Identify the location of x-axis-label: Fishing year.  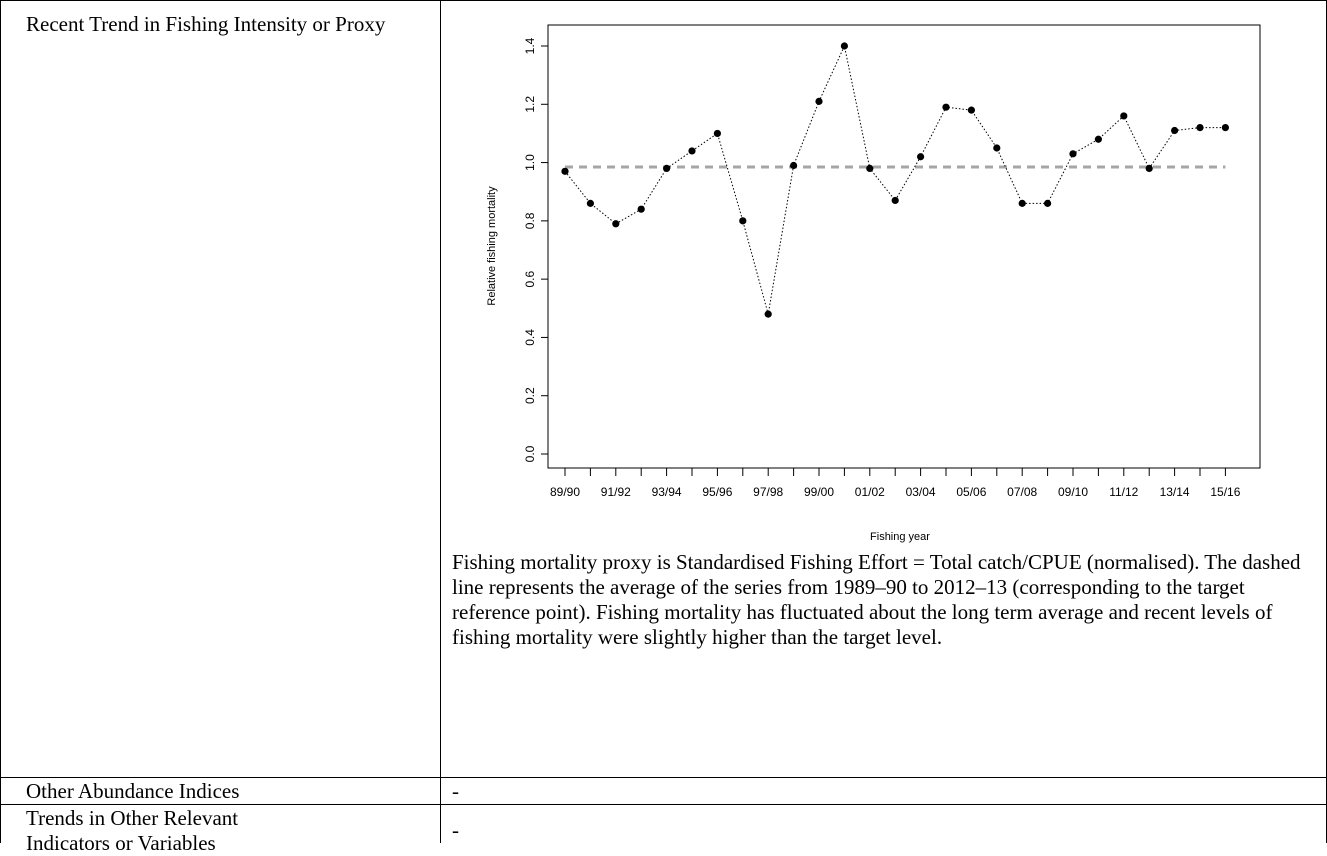
(900, 537).